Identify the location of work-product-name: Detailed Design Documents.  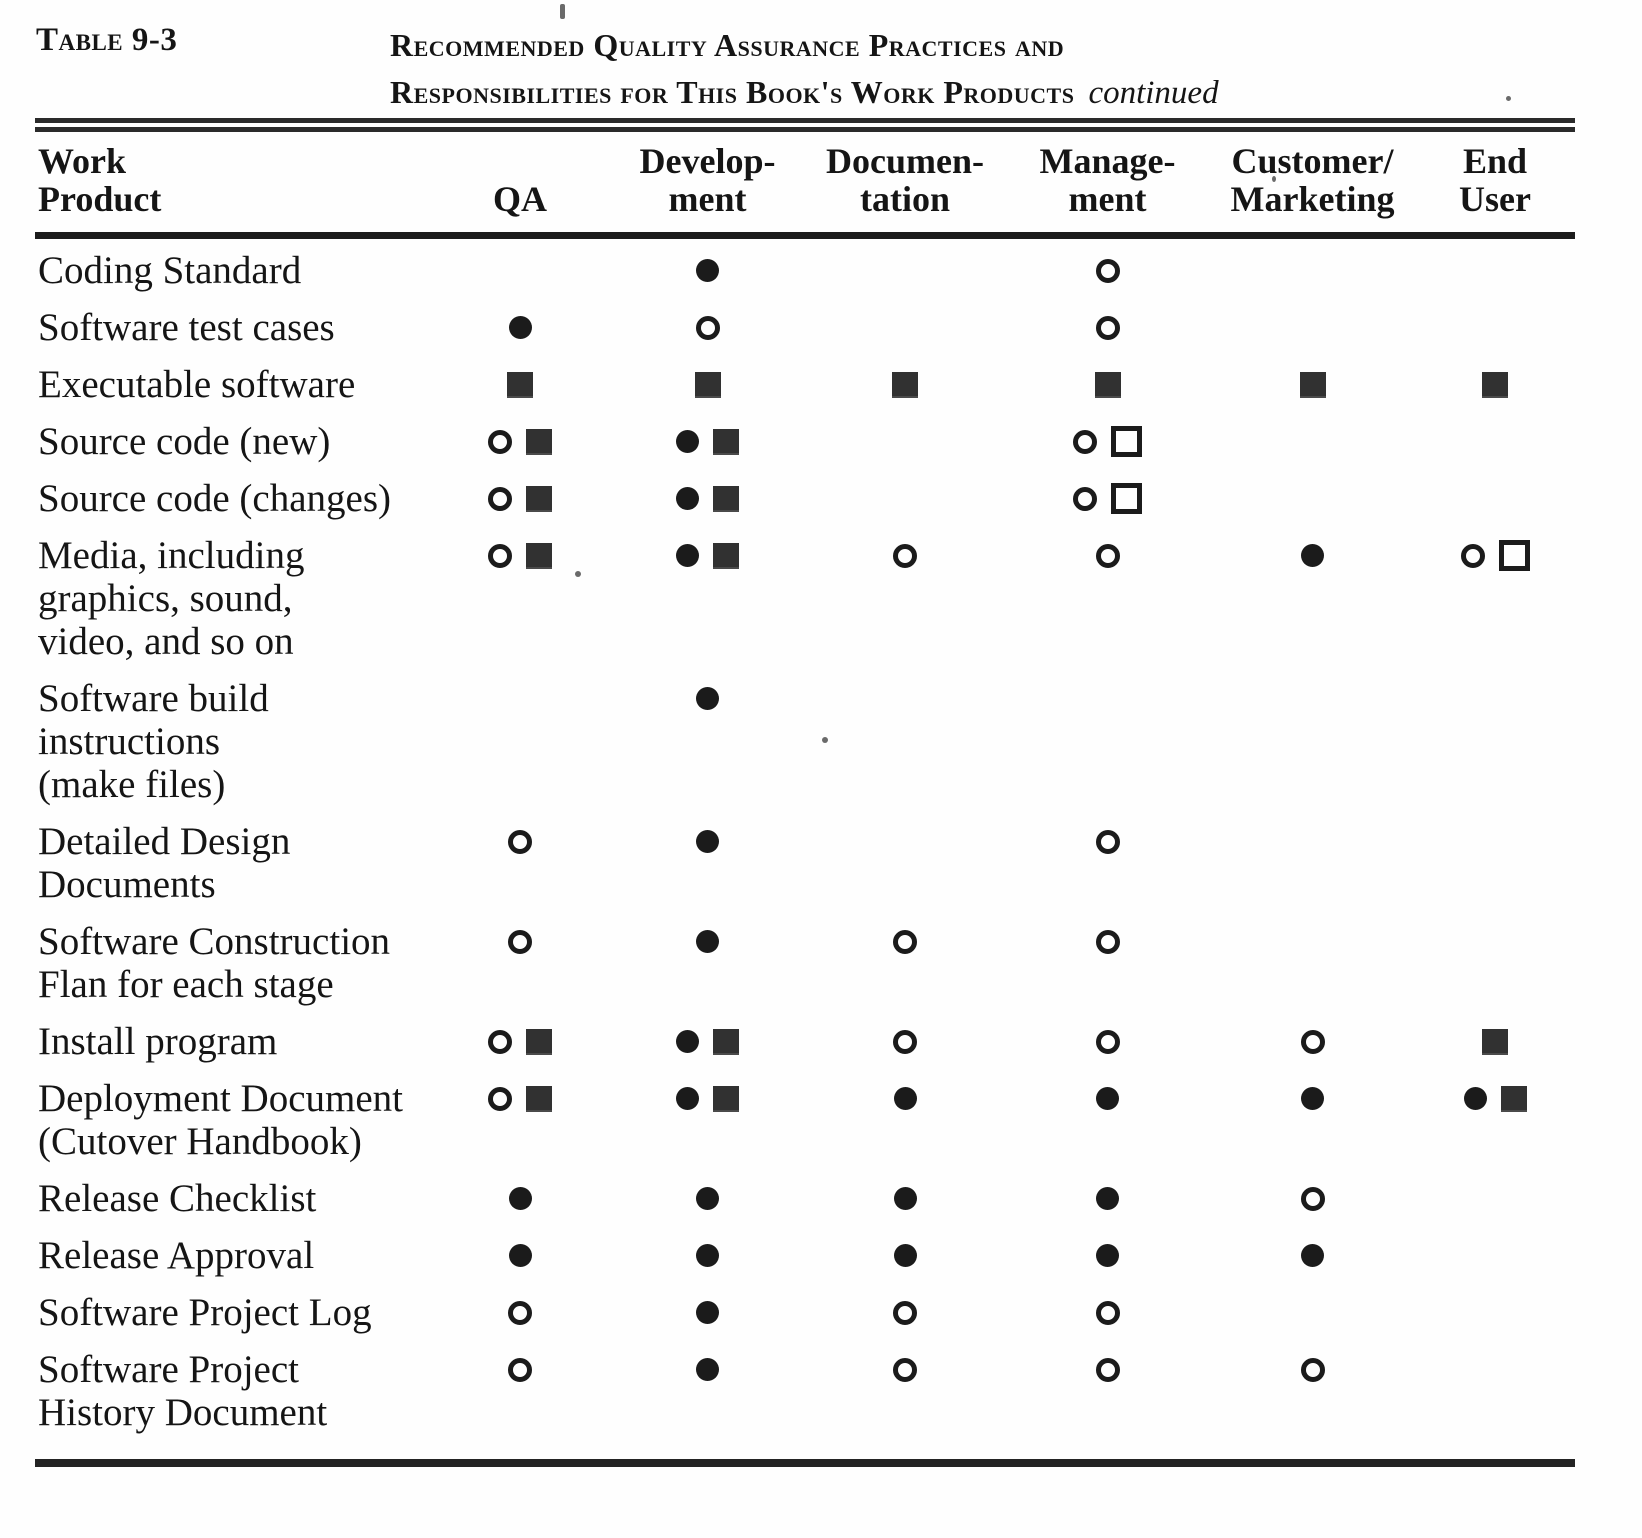
(164, 863).